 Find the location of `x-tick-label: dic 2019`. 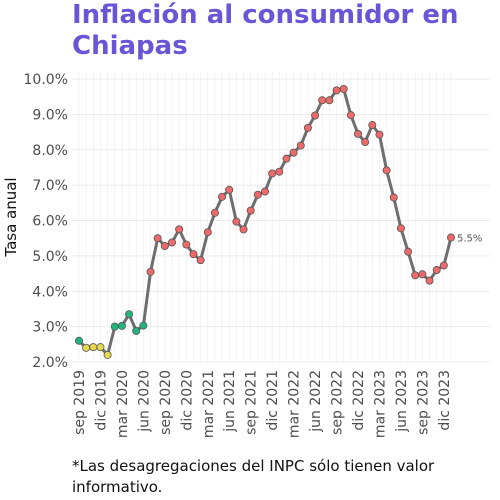

x-tick-label: dic 2019 is located at coordinates (101, 400).